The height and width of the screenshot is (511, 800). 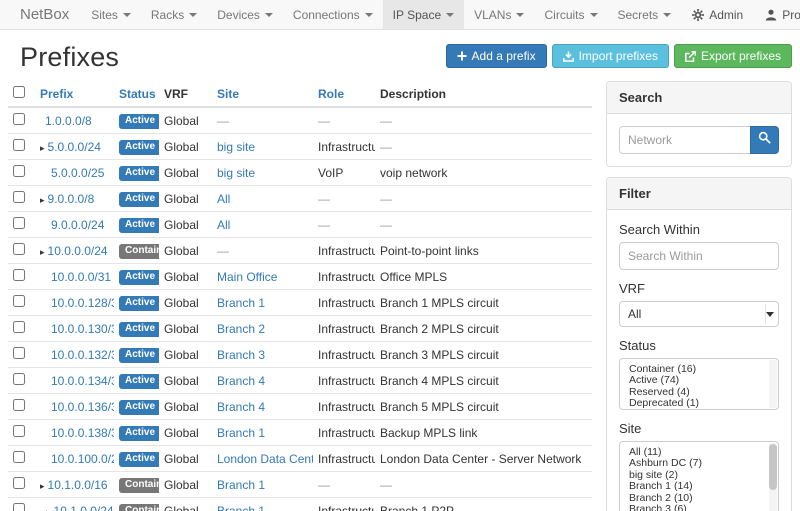 What do you see at coordinates (423, 14) in the screenshot?
I see `nav-item-ip-space: IP Space` at bounding box center [423, 14].